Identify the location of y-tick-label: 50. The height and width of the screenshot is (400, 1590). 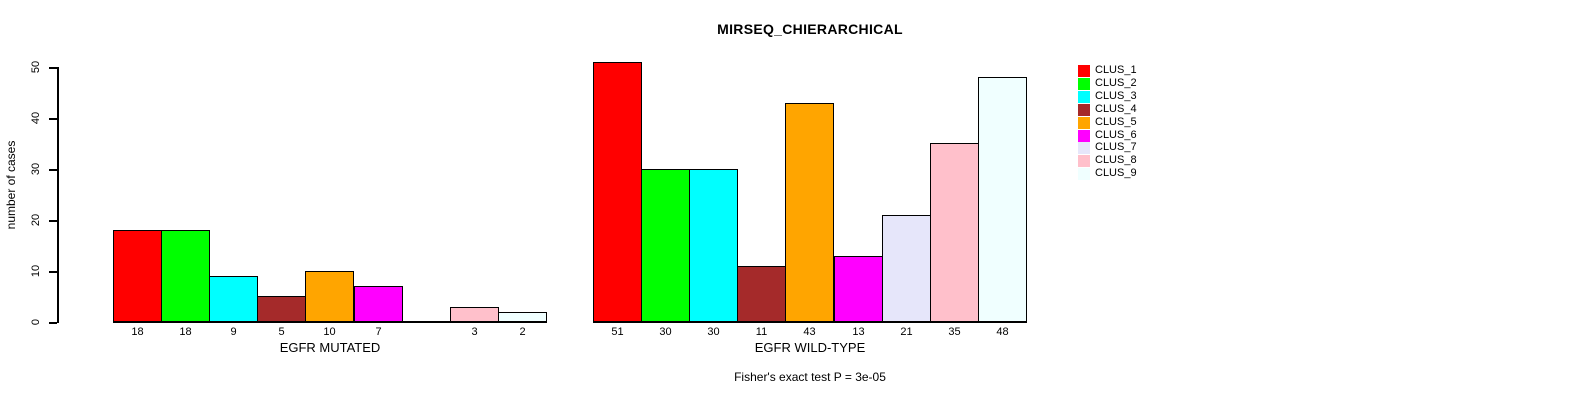
(36, 67).